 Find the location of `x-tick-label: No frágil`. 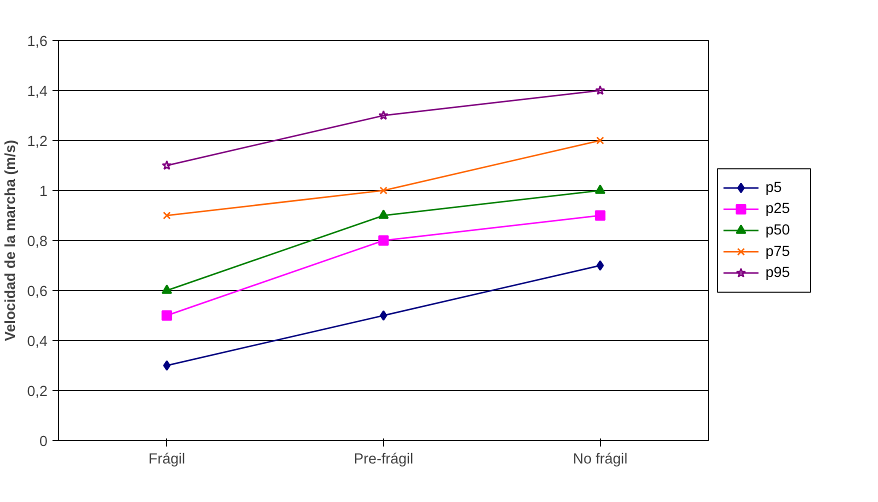

x-tick-label: No frágil is located at coordinates (600, 460).